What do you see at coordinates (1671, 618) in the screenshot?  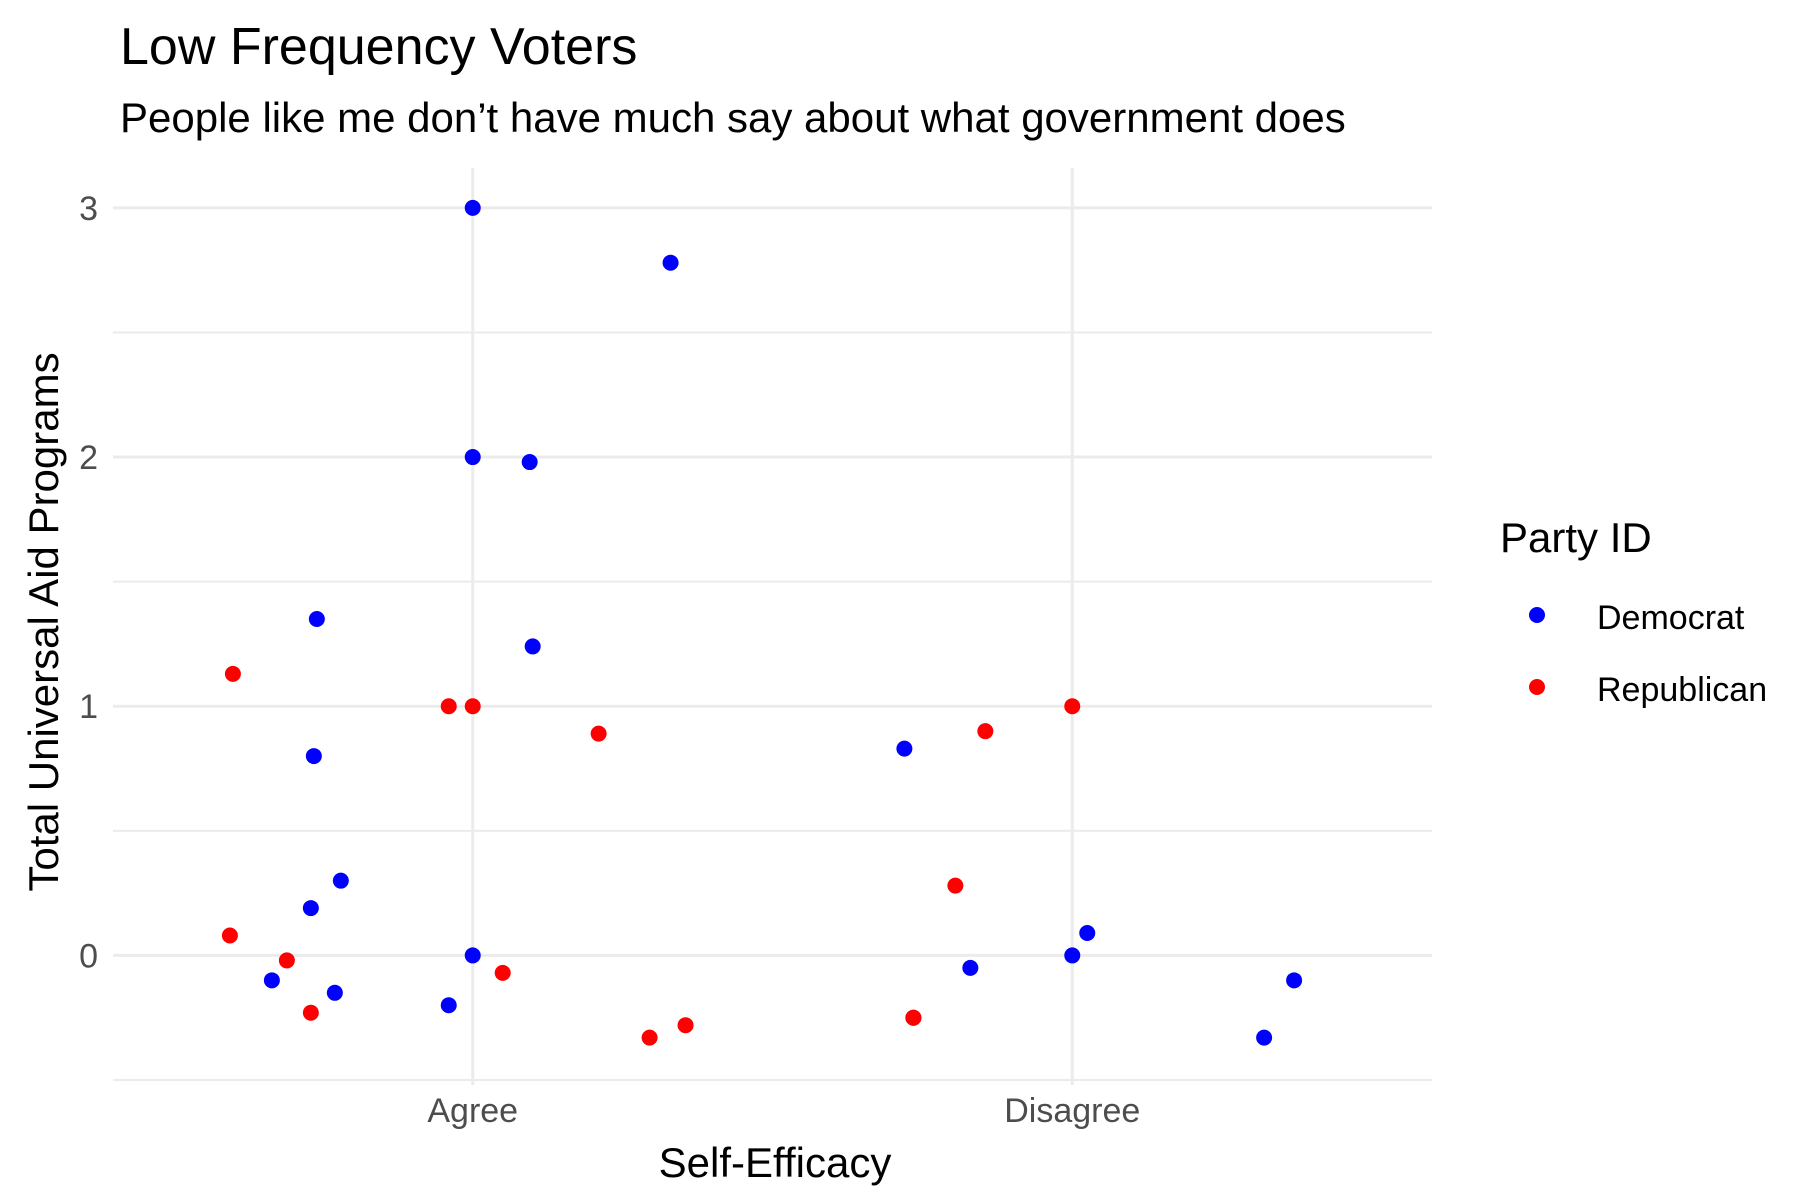 I see `legend-label-democrat: Democrat` at bounding box center [1671, 618].